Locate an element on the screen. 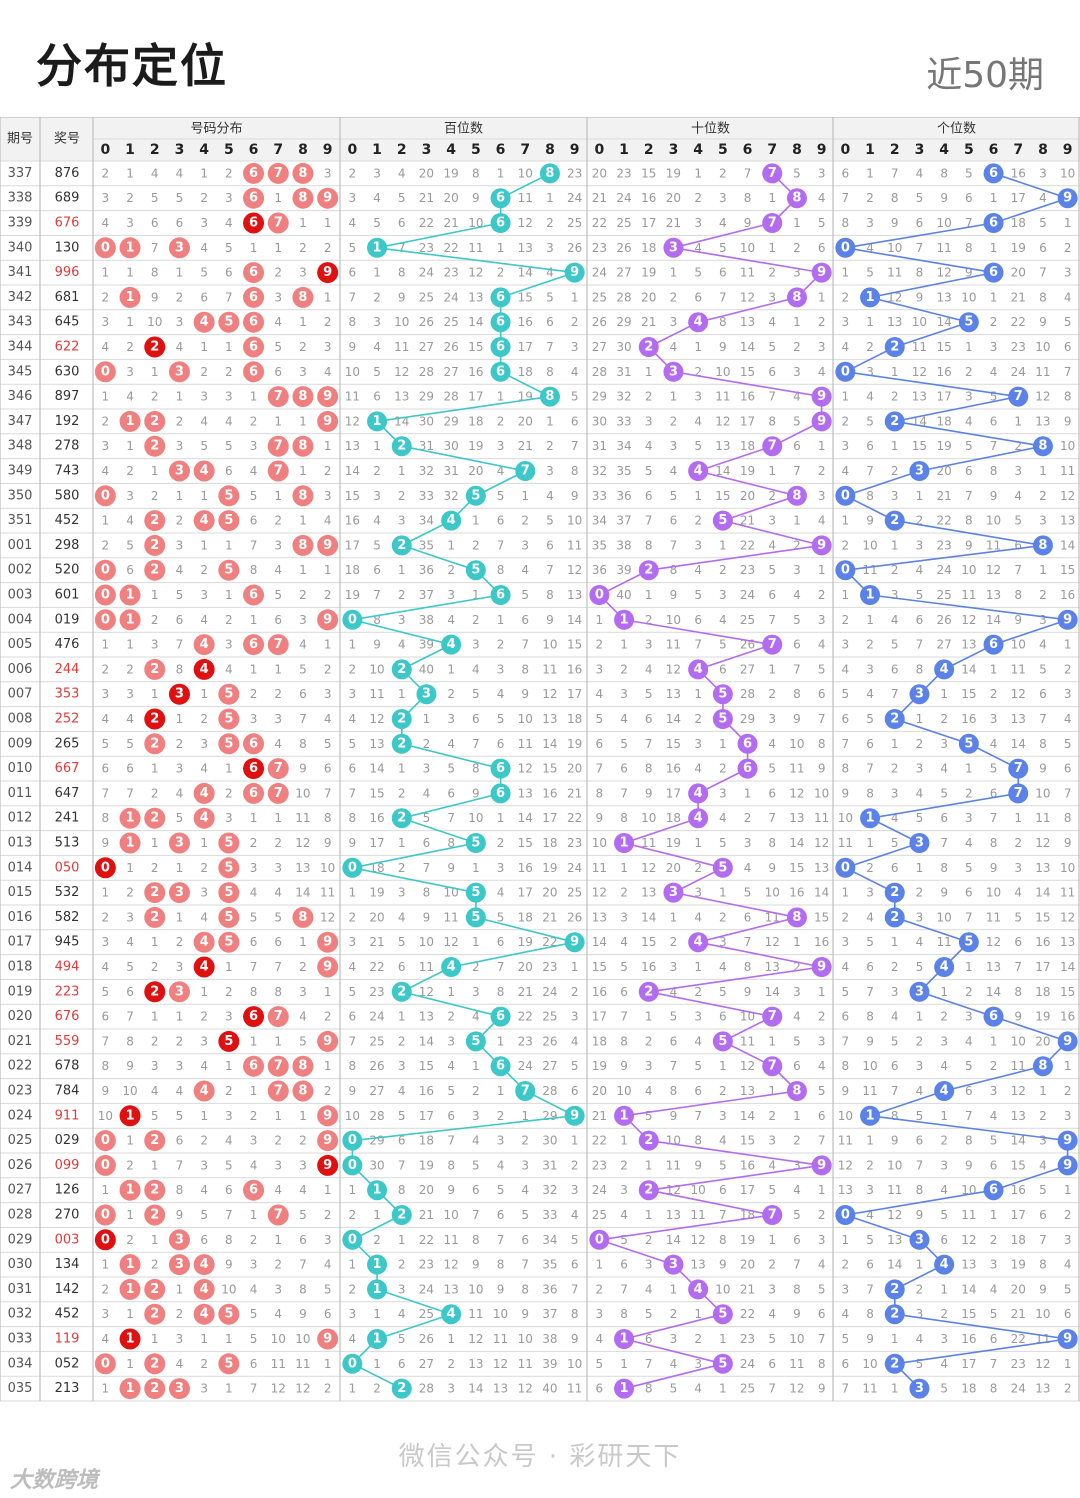 Image resolution: width=1080 pixels, height=1498 pixels. shi-ball-label: 9 is located at coordinates (821, 545).